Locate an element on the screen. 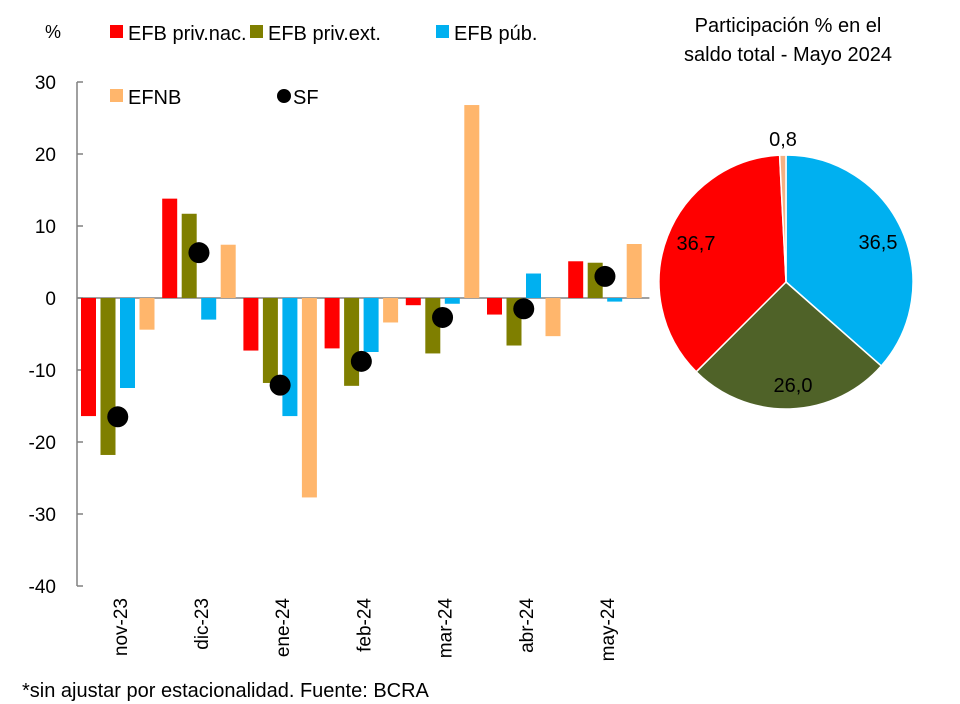 The height and width of the screenshot is (704, 960). legend-label: EFB priv.ext. is located at coordinates (324, 34).